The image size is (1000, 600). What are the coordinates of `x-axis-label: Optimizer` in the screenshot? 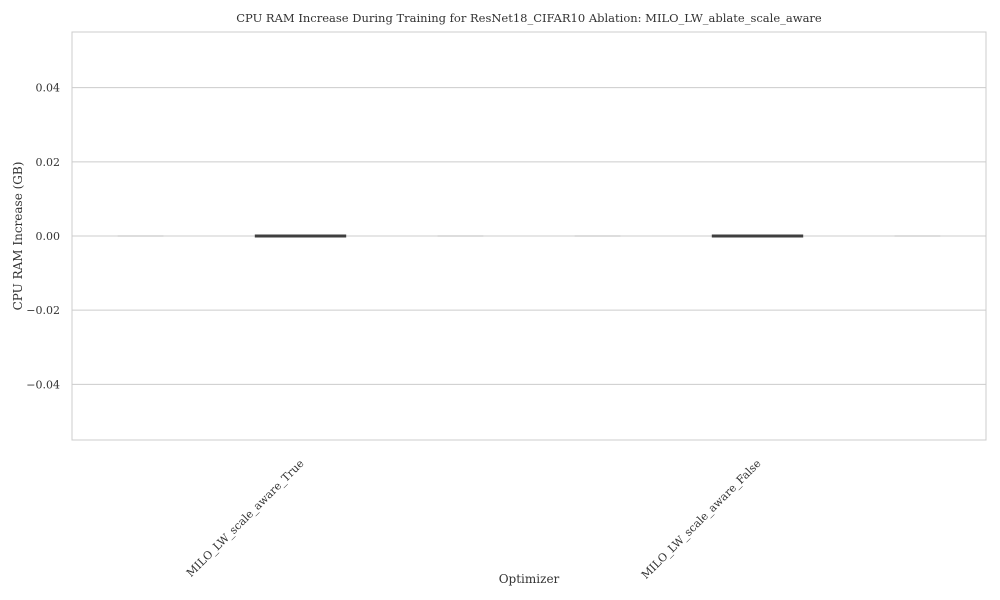 It's located at (529, 579).